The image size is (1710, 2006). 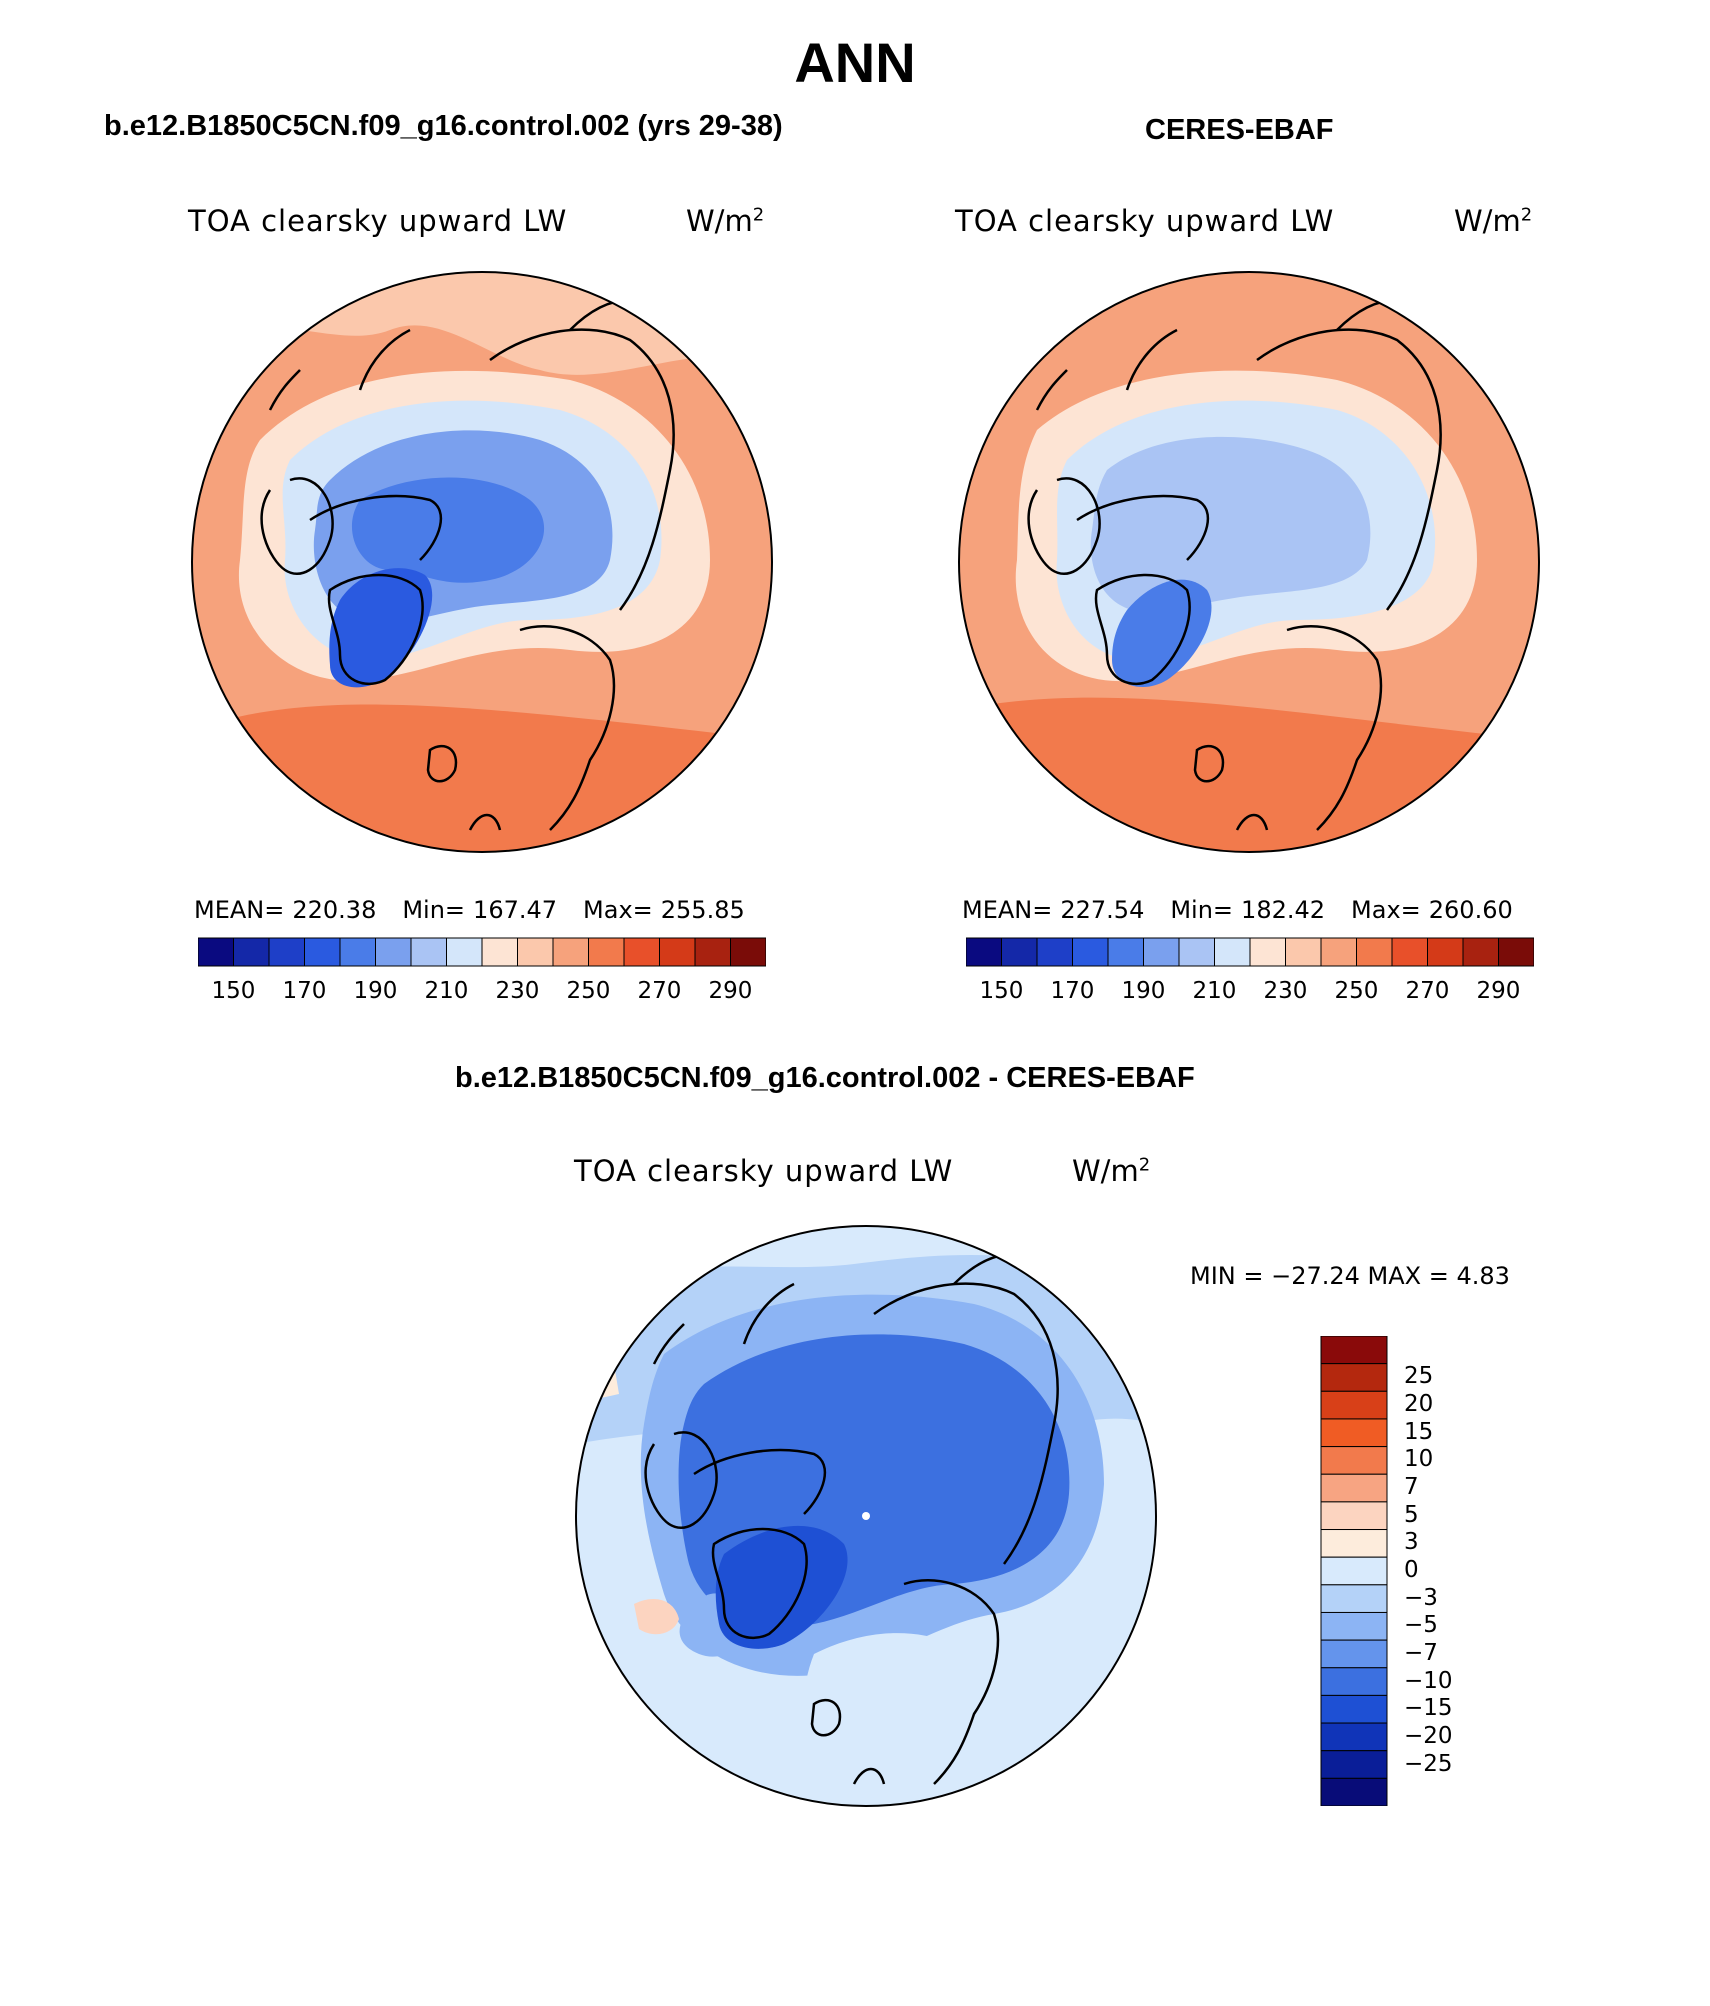 I want to click on diff-colorbar-label: 20, so click(x=1419, y=1404).